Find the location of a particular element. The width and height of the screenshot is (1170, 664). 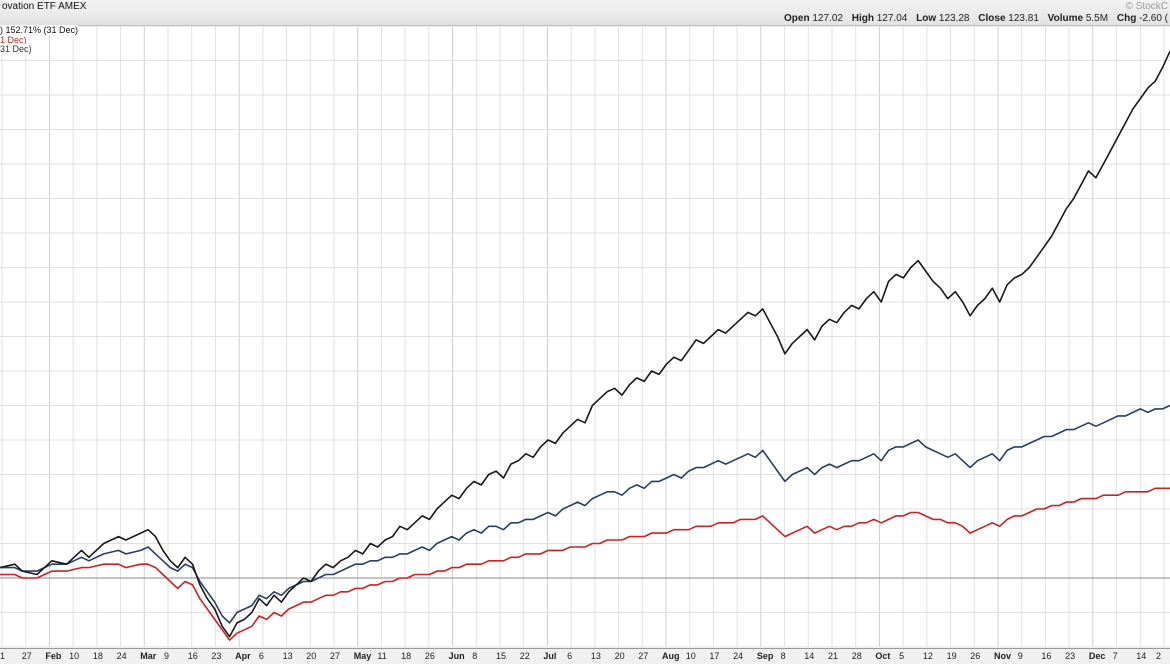

high-value: 127.04 is located at coordinates (892, 18).